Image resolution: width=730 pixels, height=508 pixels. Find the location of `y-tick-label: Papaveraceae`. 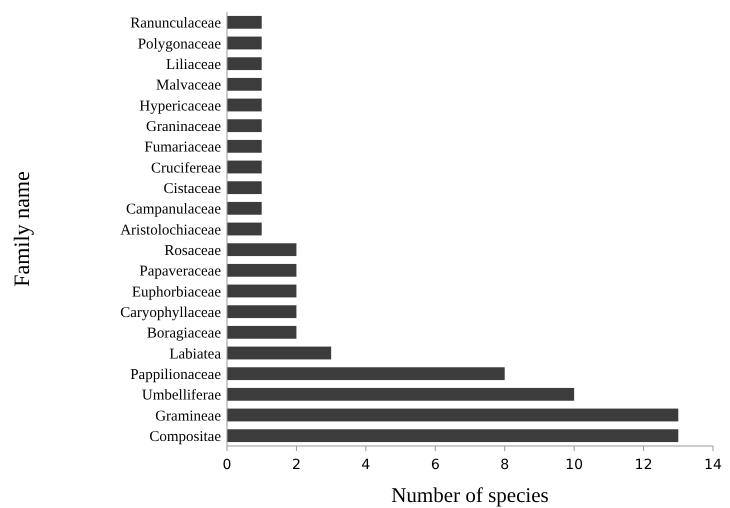

y-tick-label: Papaveraceae is located at coordinates (180, 272).